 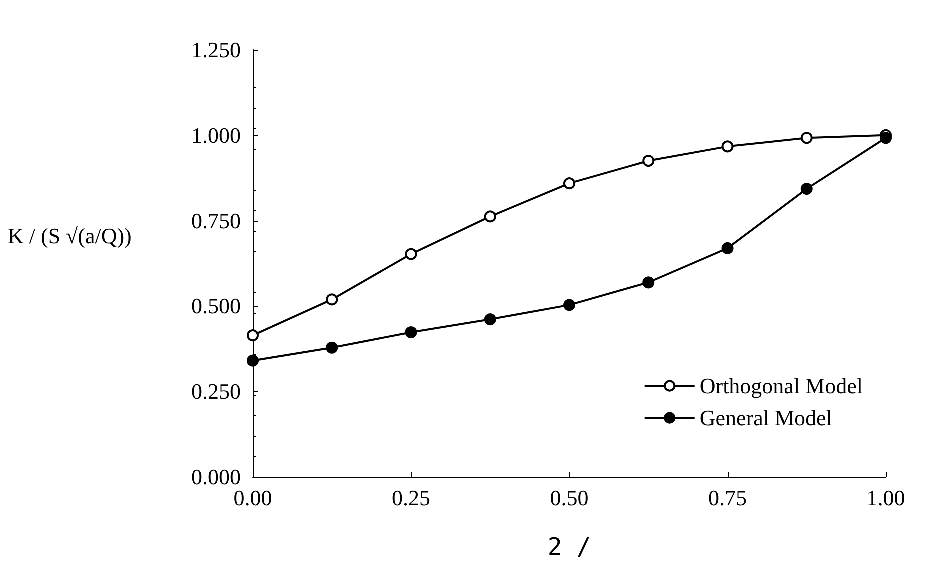 I want to click on y-tick-label: 1.250, so click(x=216, y=50).